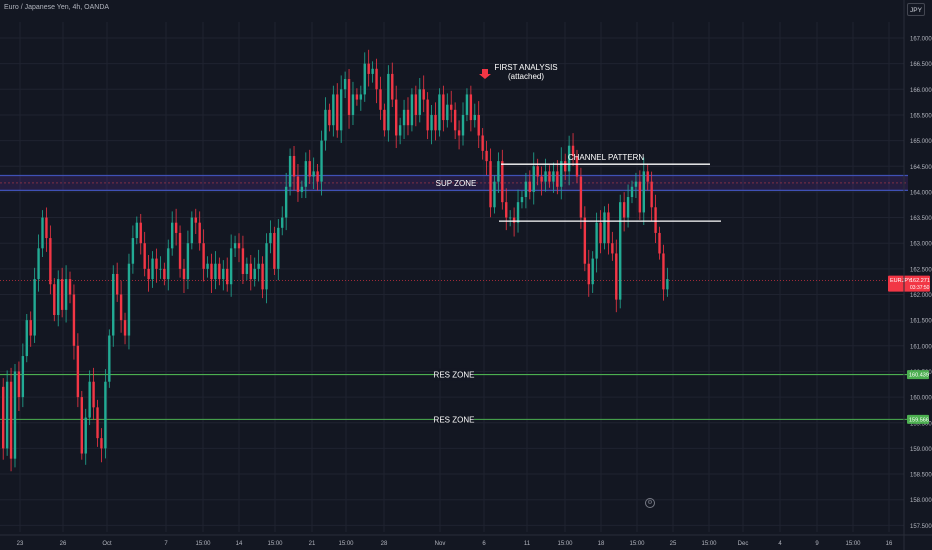 Image resolution: width=932 pixels, height=550 pixels. Describe the element at coordinates (921, 476) in the screenshot. I see `y-tick-label: 158.500` at that location.